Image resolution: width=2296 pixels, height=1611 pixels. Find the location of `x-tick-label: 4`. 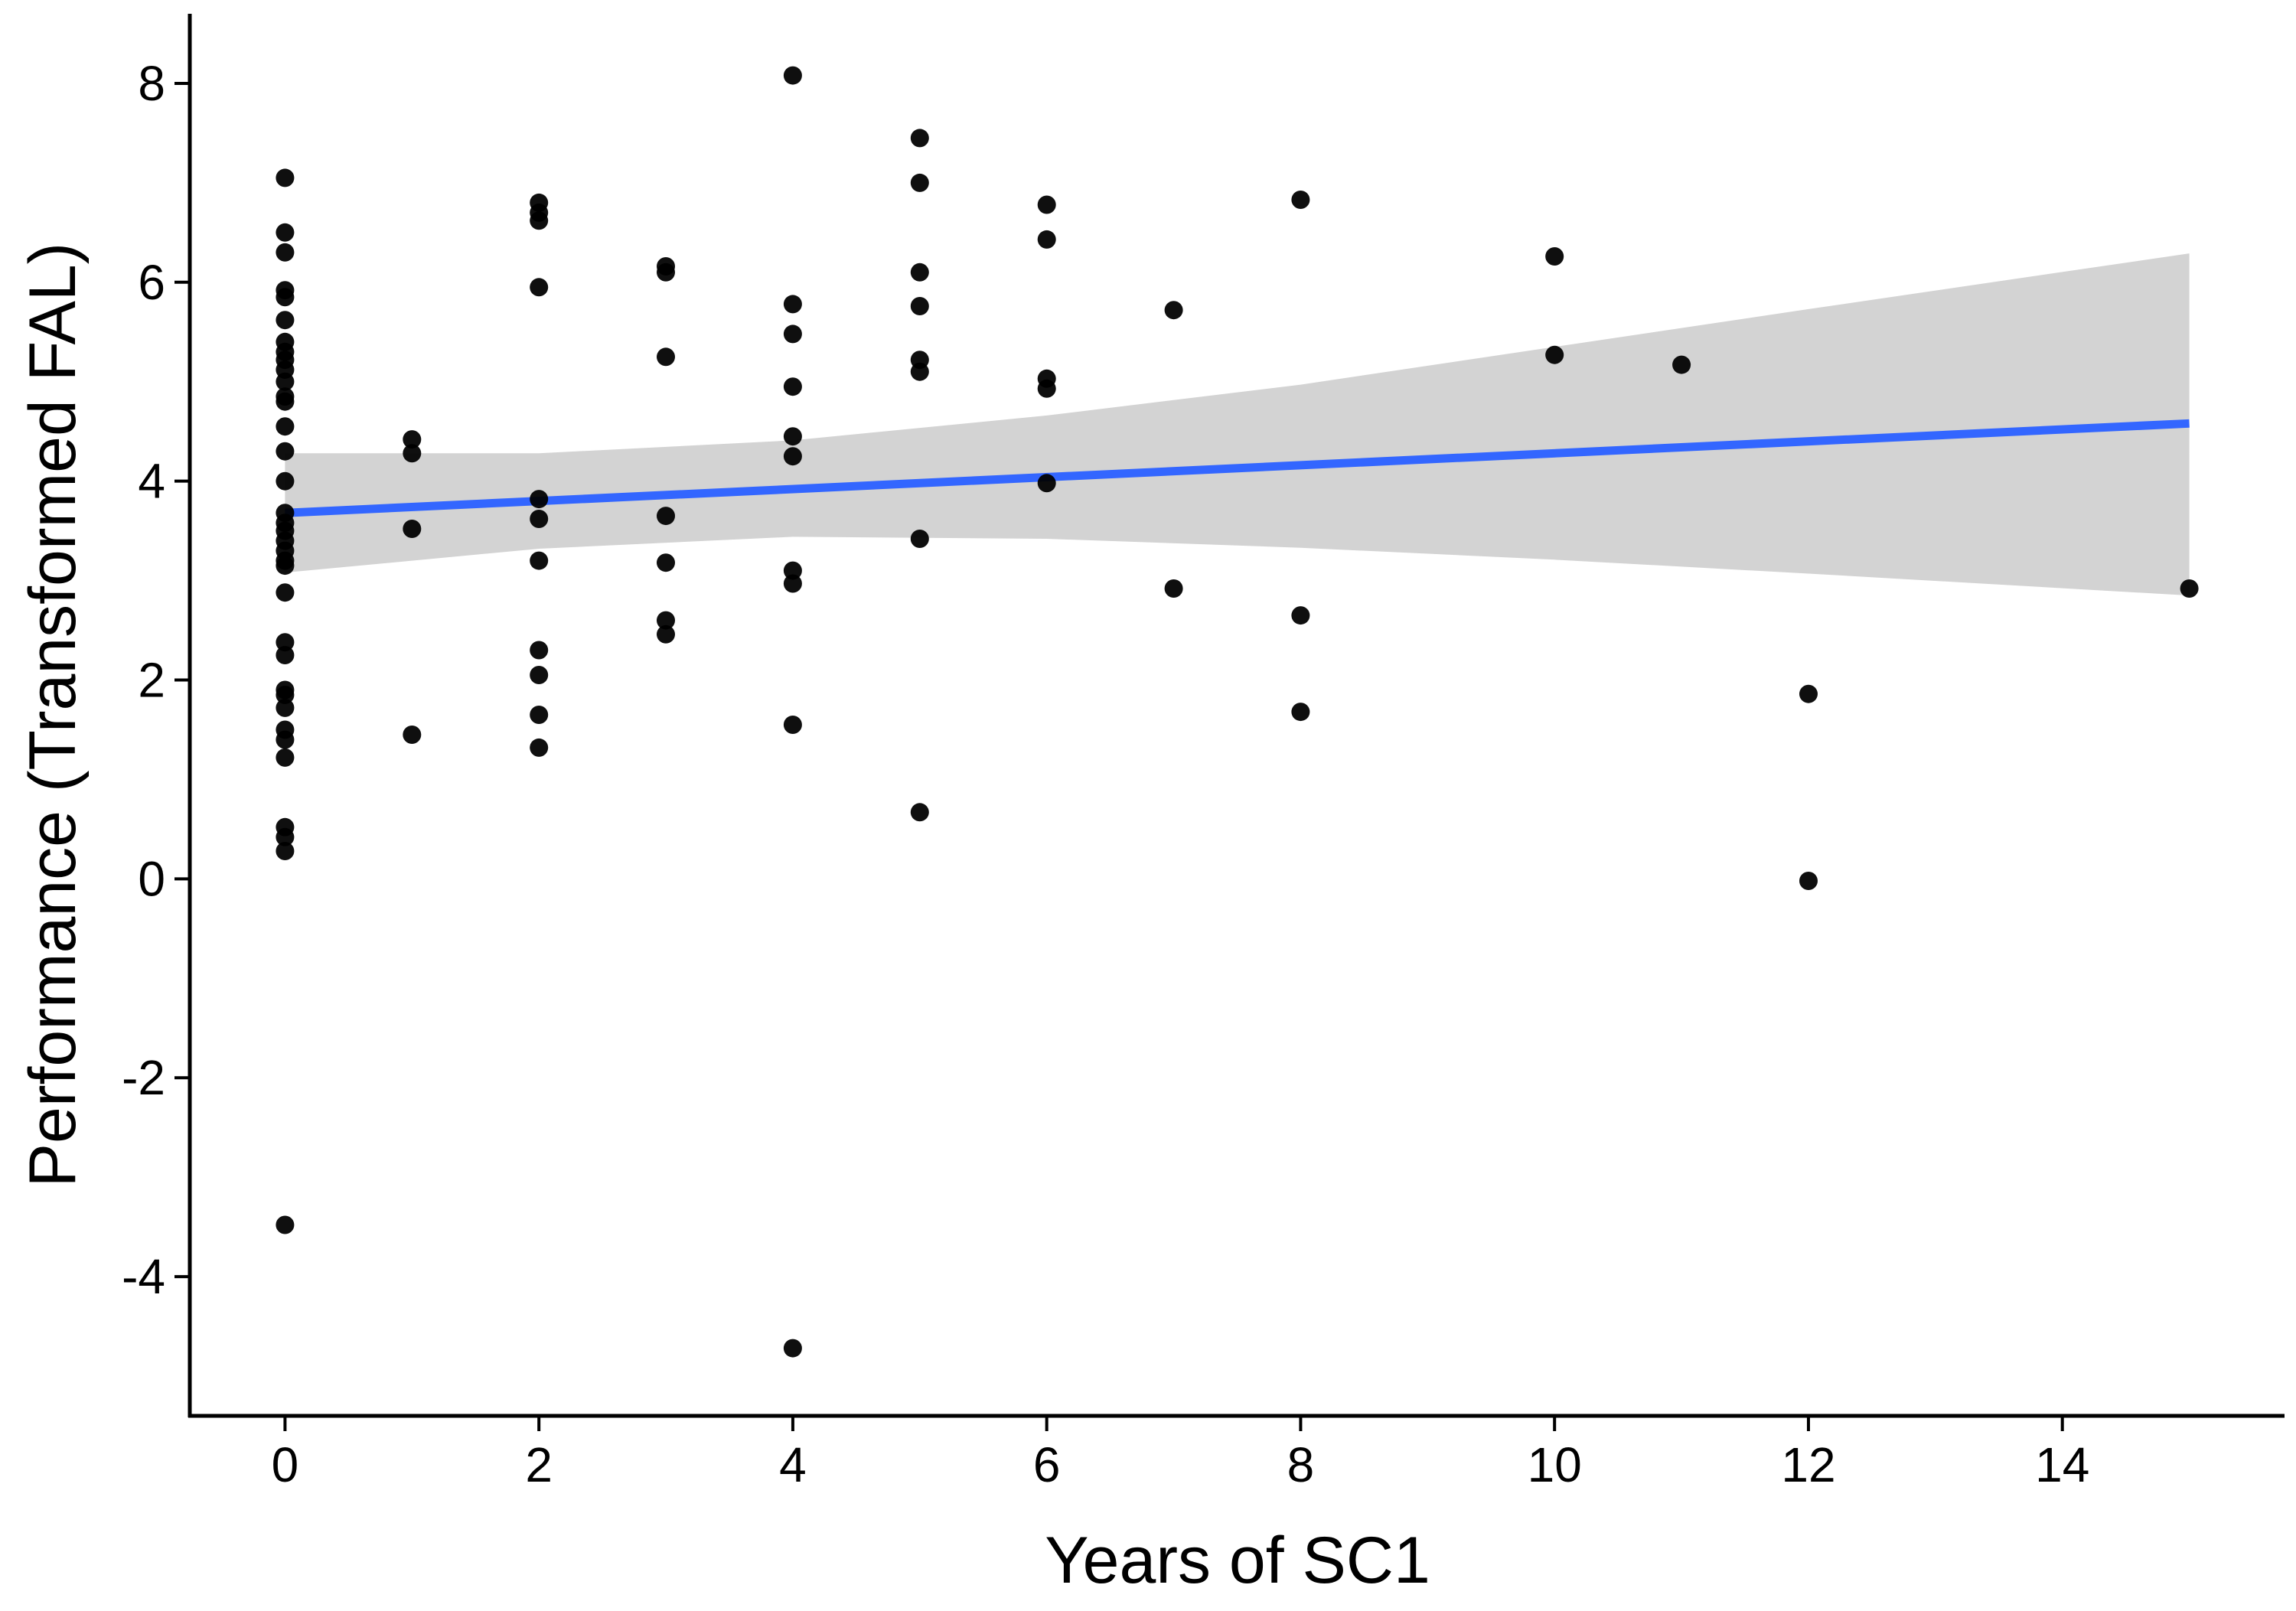

x-tick-label: 4 is located at coordinates (793, 1464).